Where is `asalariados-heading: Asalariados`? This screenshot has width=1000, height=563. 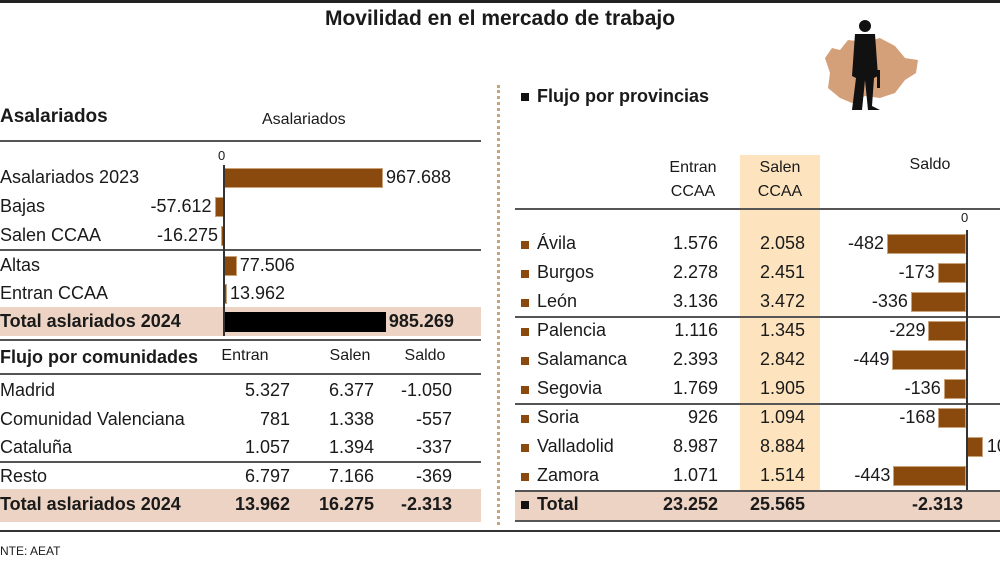
asalariados-heading: Asalariados is located at coordinates (54, 116).